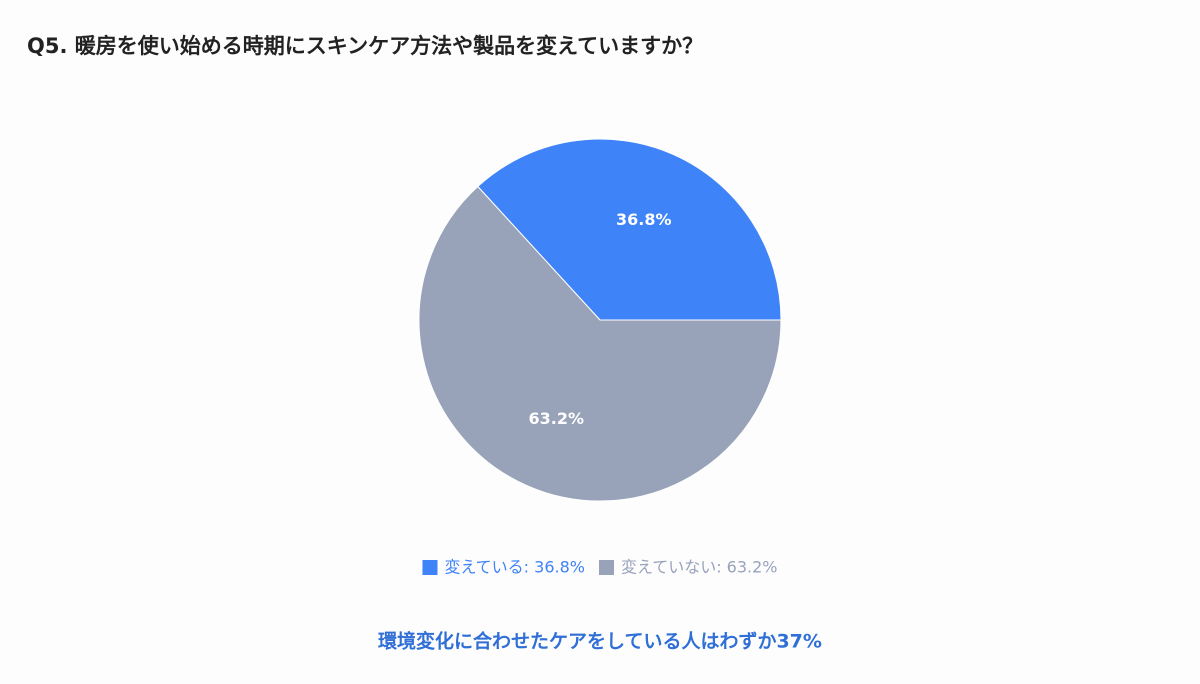  What do you see at coordinates (644, 219) in the screenshot?
I see `slice-label: 36.8%` at bounding box center [644, 219].